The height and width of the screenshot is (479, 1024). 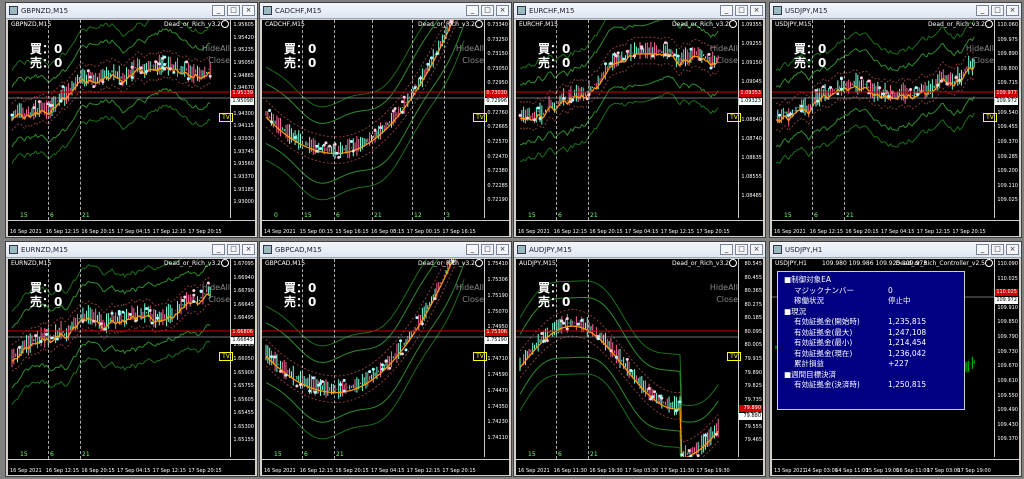 What do you see at coordinates (243, 372) in the screenshot?
I see `price-tick: 1.65900` at bounding box center [243, 372].